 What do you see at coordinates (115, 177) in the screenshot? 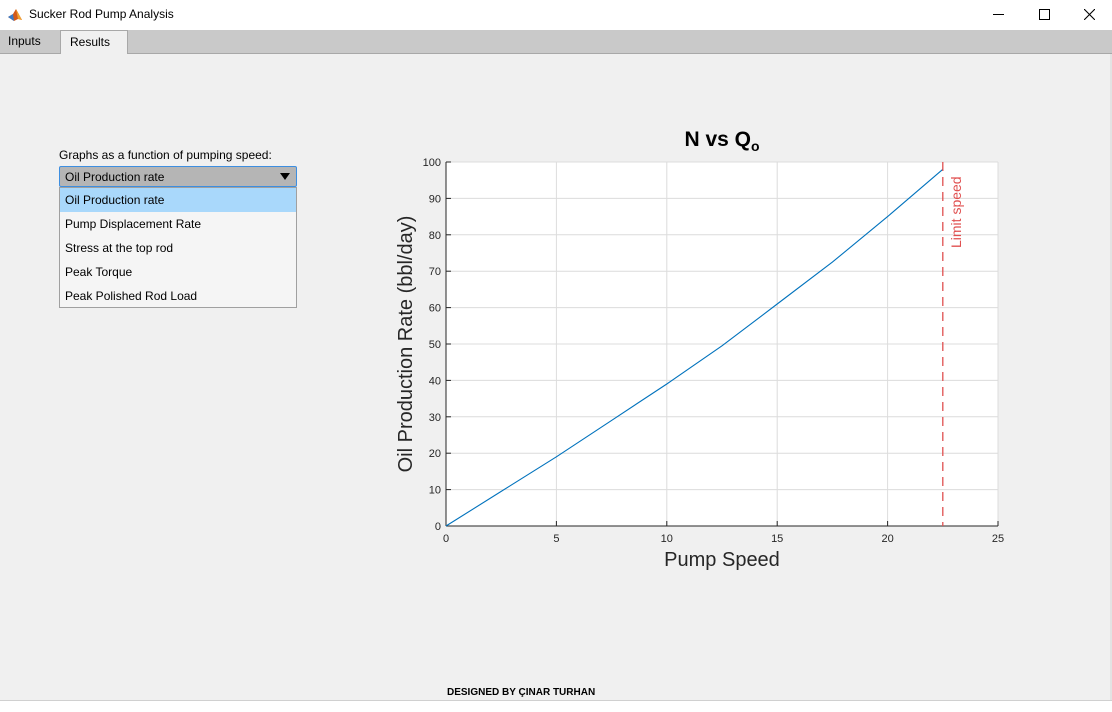
I see `dropdown-selected-value: Oil Production rate` at bounding box center [115, 177].